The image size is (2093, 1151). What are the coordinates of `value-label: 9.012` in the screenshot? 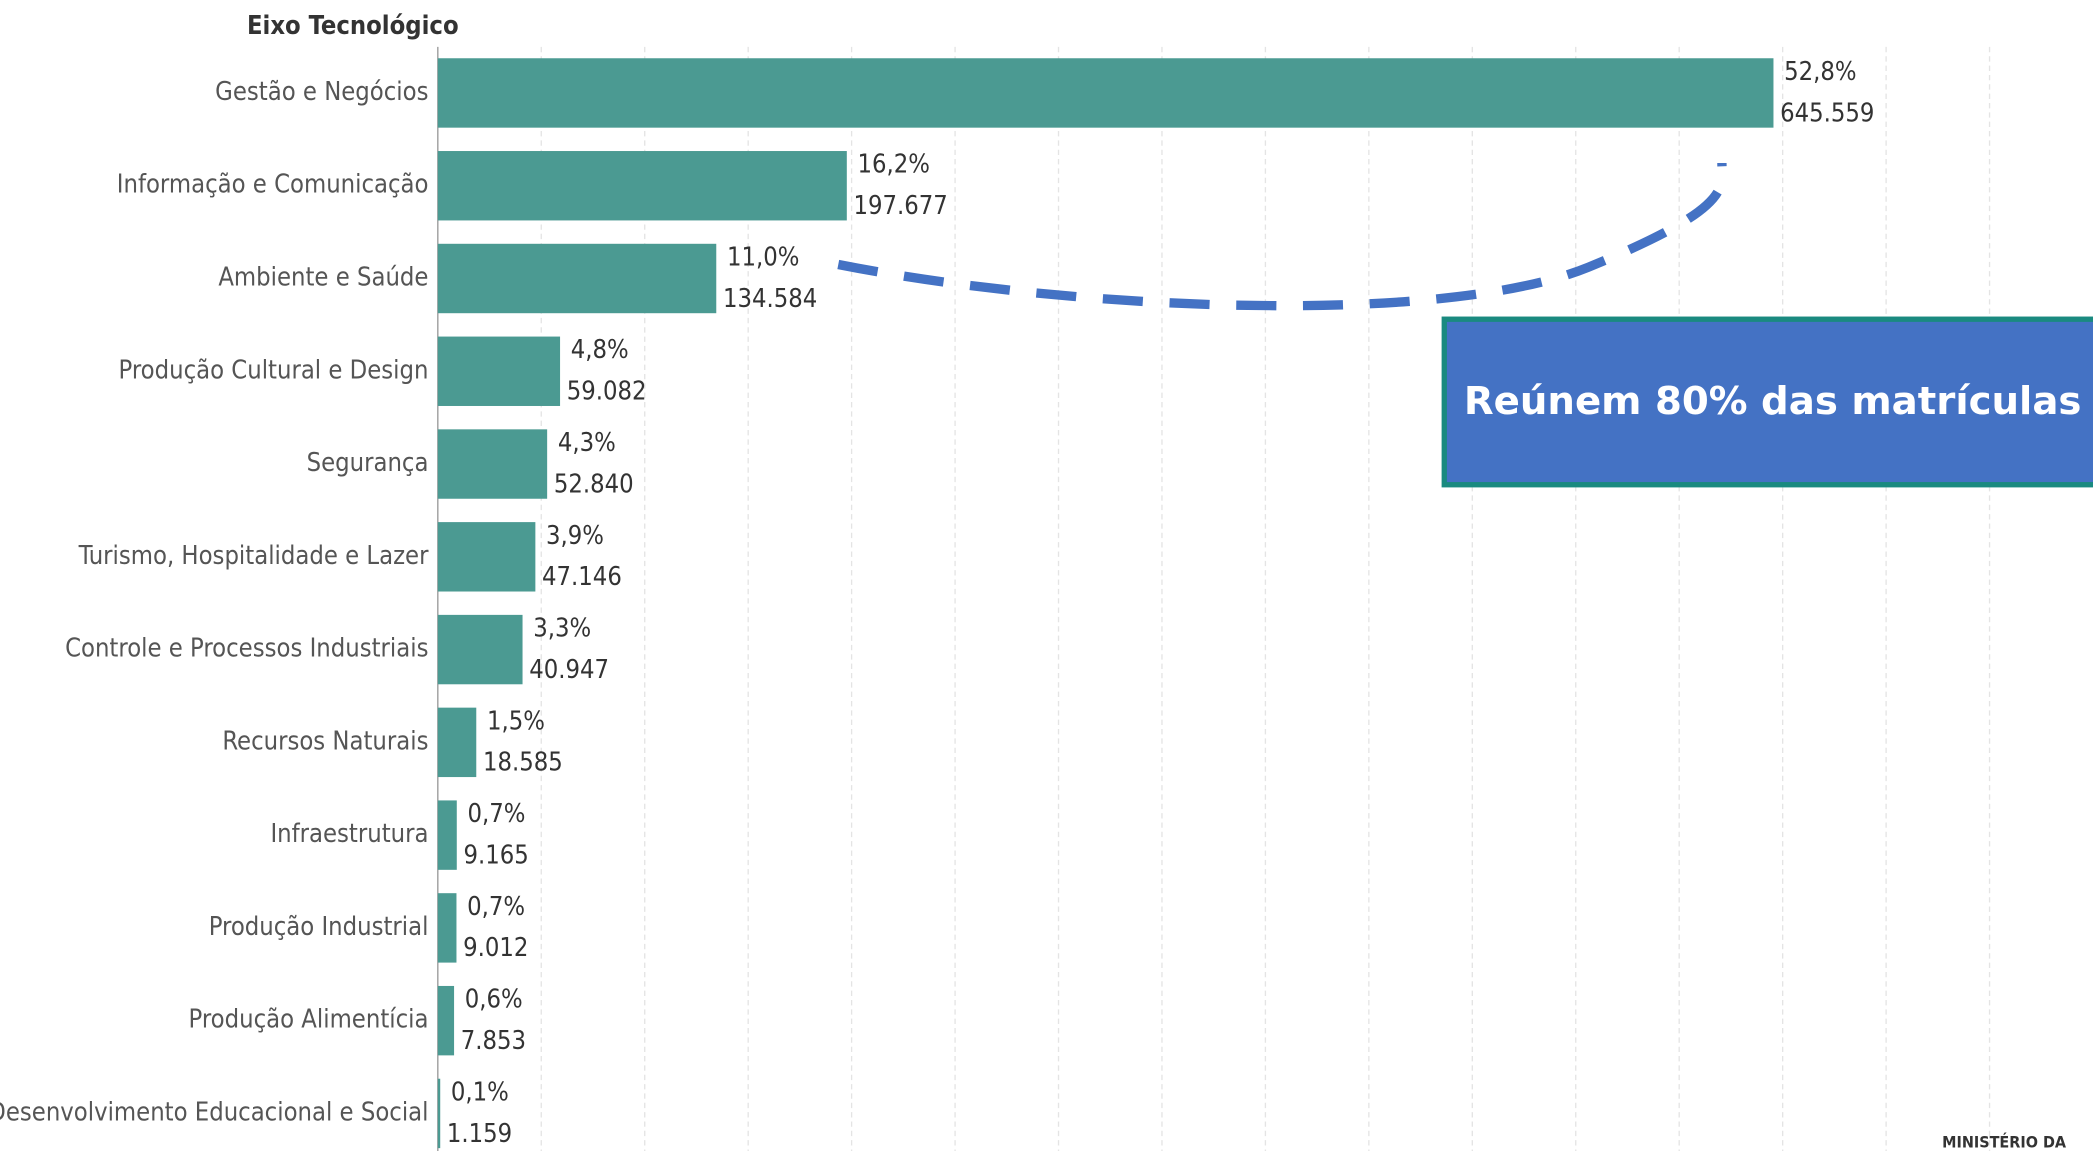 It's located at (495, 947).